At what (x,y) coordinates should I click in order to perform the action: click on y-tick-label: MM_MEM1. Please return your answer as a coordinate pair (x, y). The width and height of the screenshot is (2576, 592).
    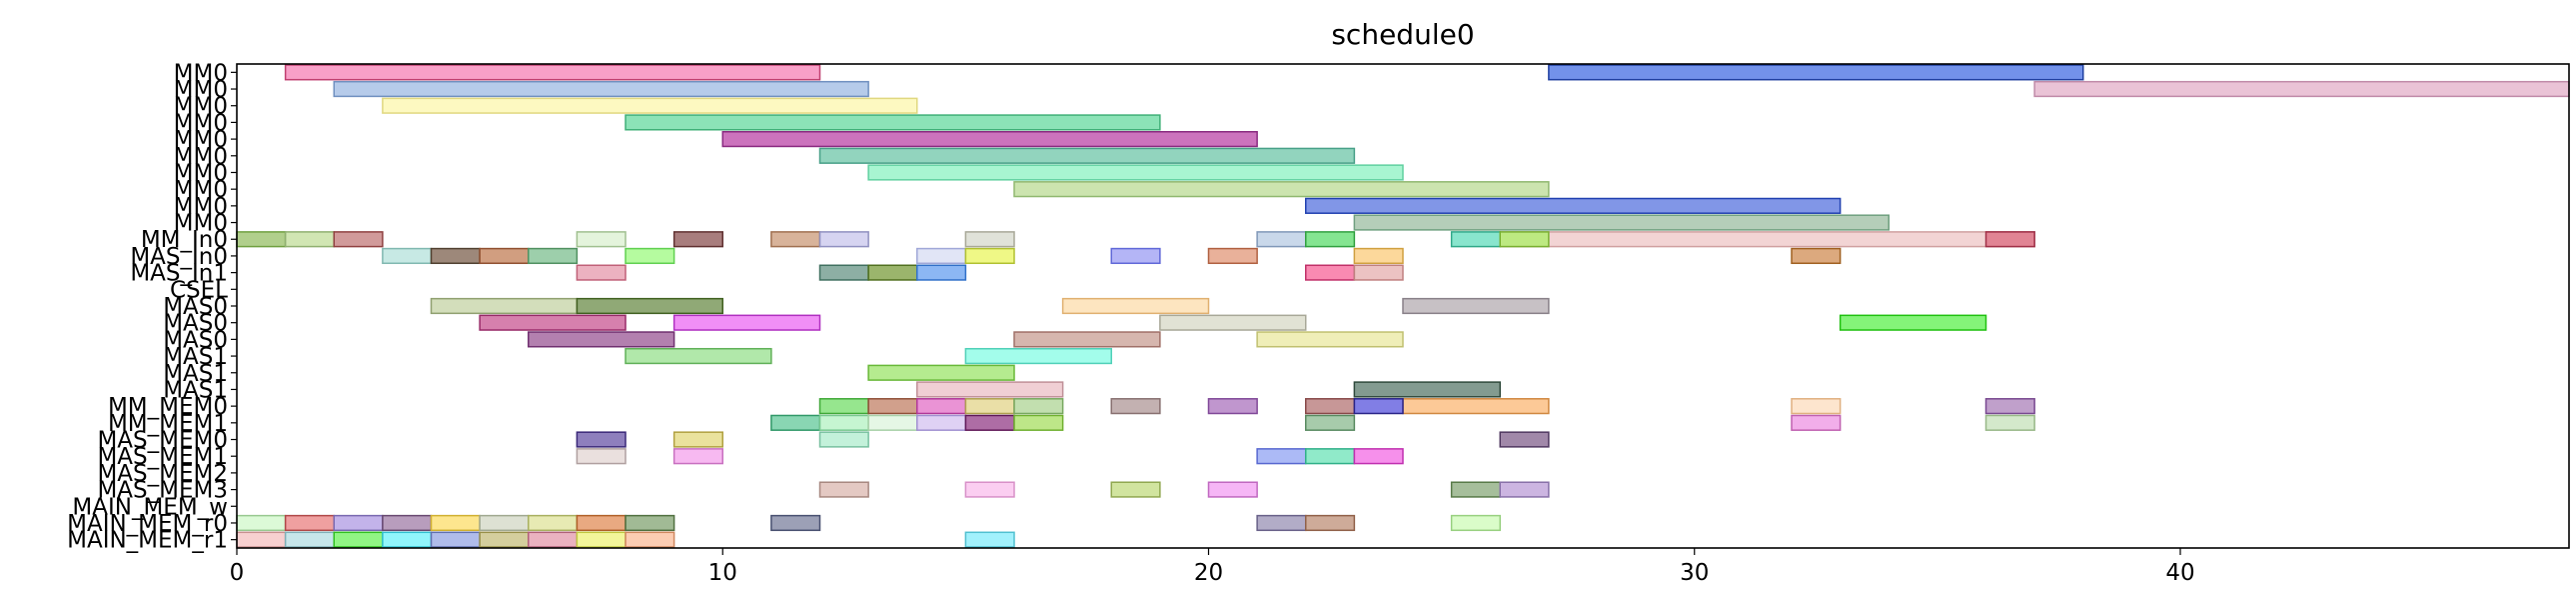
    Looking at the image, I should click on (168, 424).